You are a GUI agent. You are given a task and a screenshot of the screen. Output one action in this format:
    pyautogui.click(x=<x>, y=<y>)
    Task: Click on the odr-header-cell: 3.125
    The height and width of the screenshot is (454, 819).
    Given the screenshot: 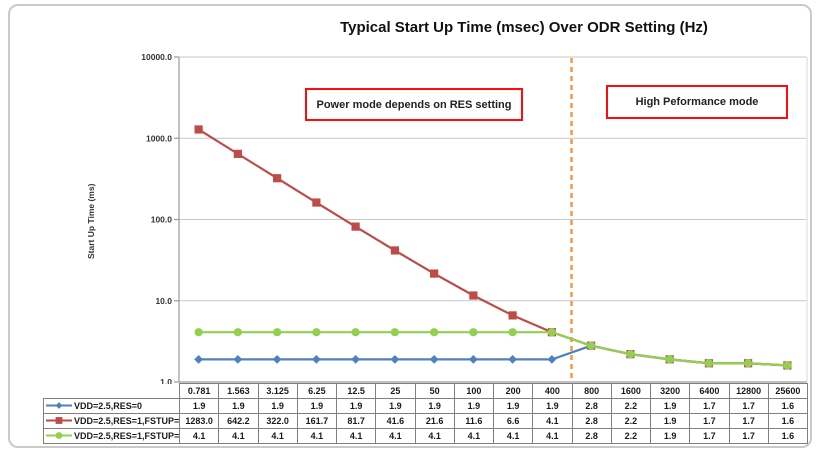 What is the action you would take?
    pyautogui.click(x=277, y=391)
    